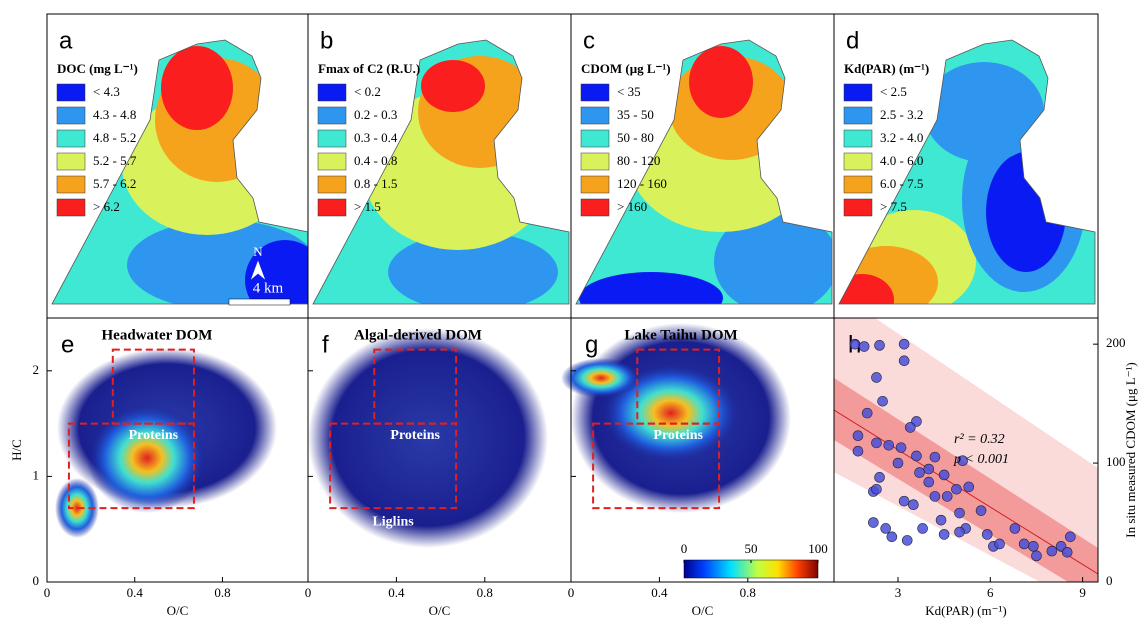 The image size is (1144, 626). I want to click on scale-bar, so click(259, 302).